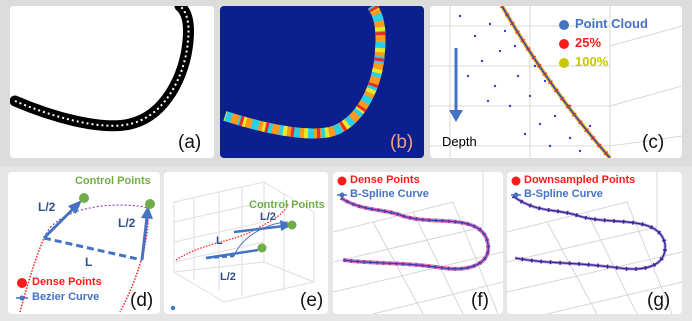 The image size is (692, 321). What do you see at coordinates (89, 262) in the screenshot?
I see `chord-length: L` at bounding box center [89, 262].